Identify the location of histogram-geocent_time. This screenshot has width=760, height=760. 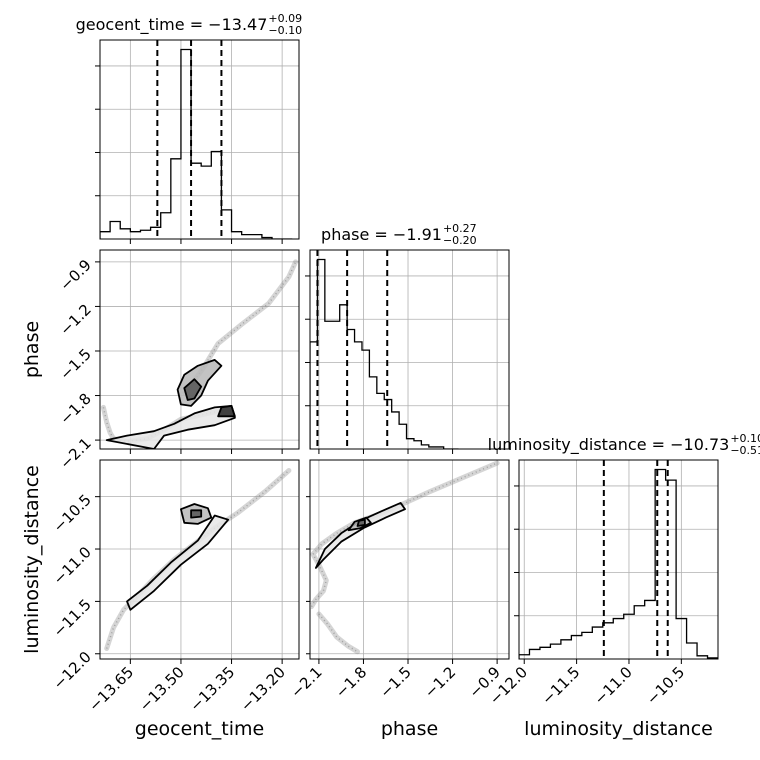
(196, 143).